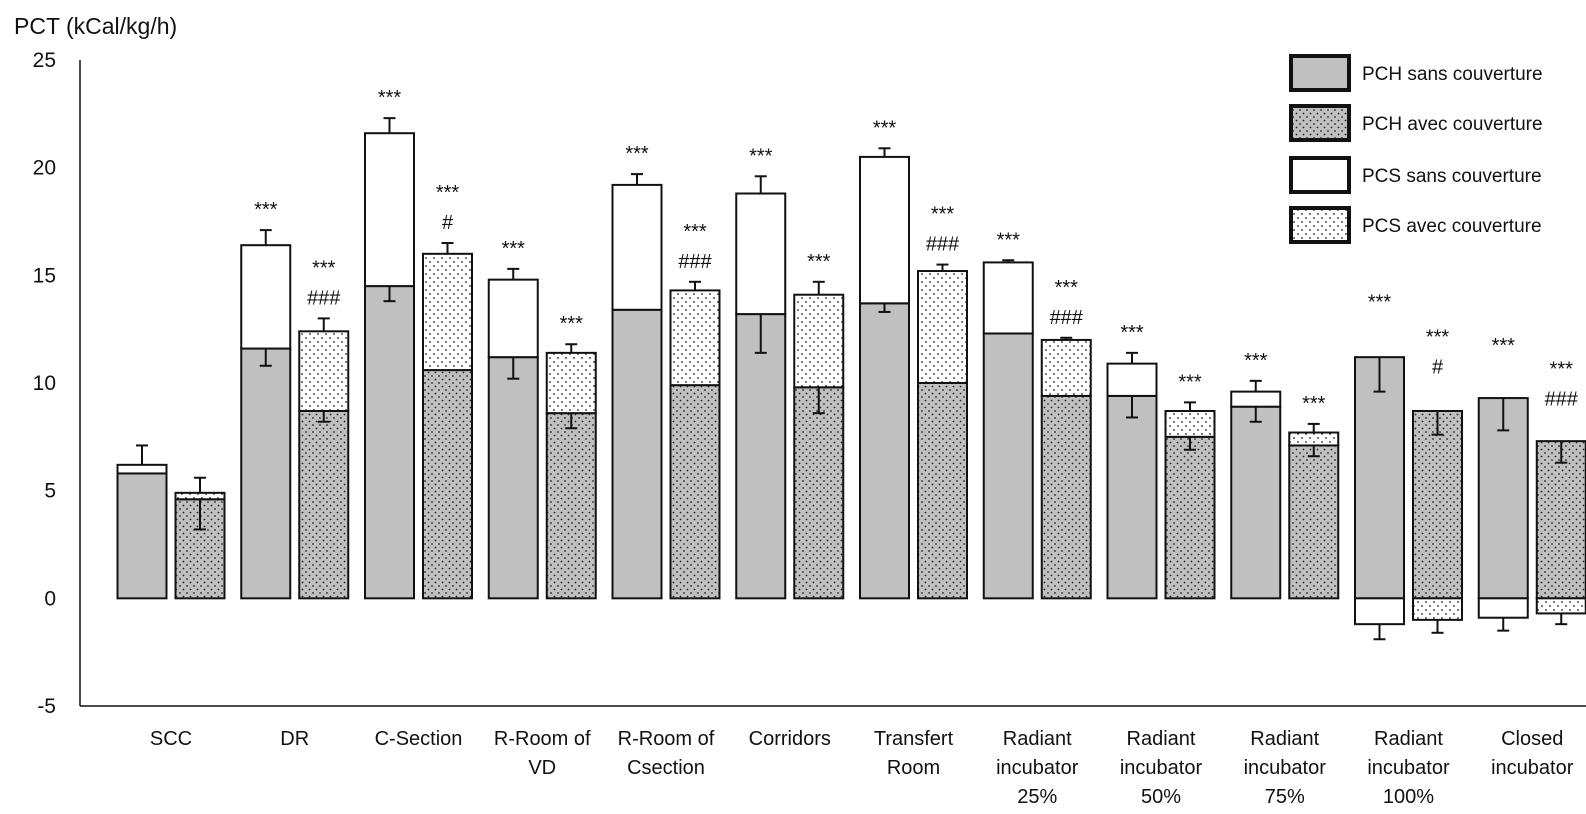 This screenshot has width=1586, height=814. What do you see at coordinates (1320, 175) in the screenshot?
I see `legend-swatch-pcs_sans` at bounding box center [1320, 175].